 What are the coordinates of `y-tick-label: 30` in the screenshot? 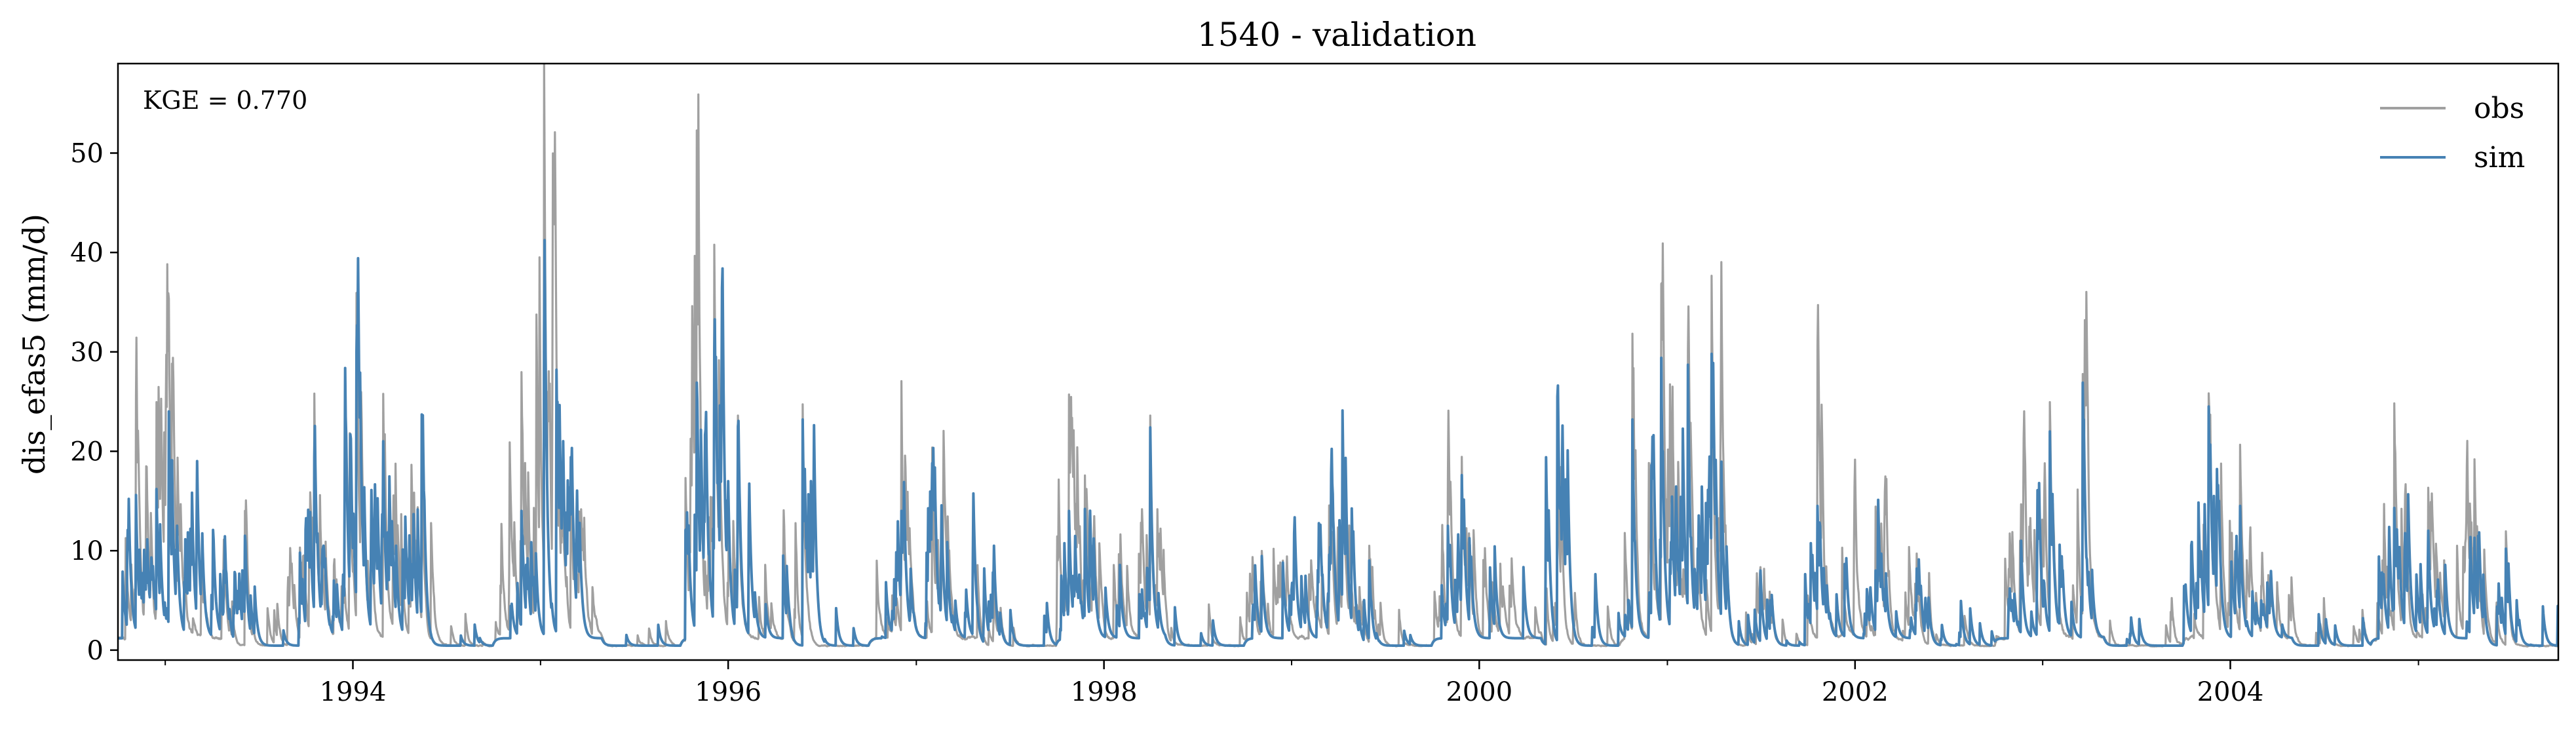 It's located at (87, 353).